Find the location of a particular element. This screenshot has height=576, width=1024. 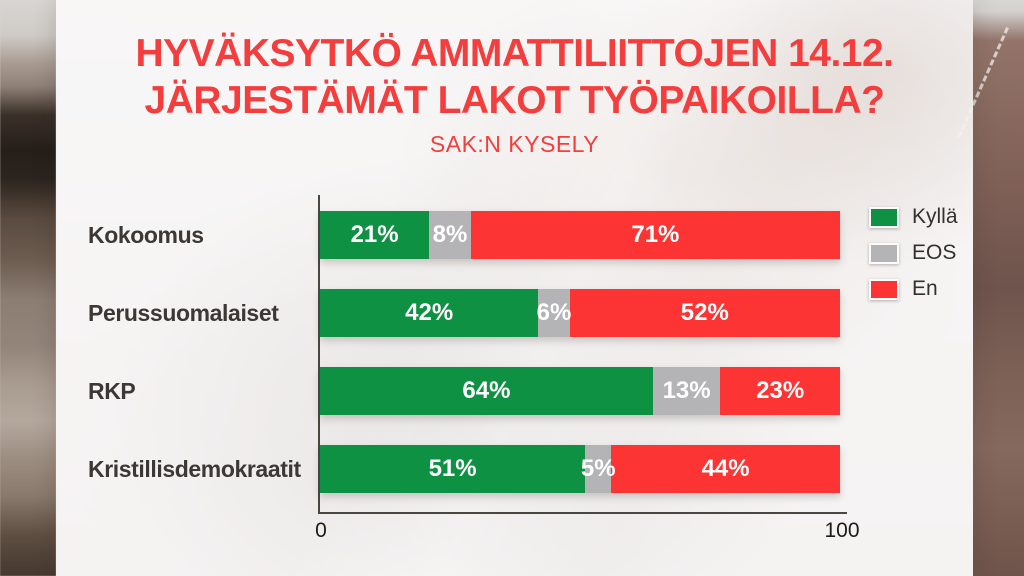

value-label: 6% is located at coordinates (554, 312).